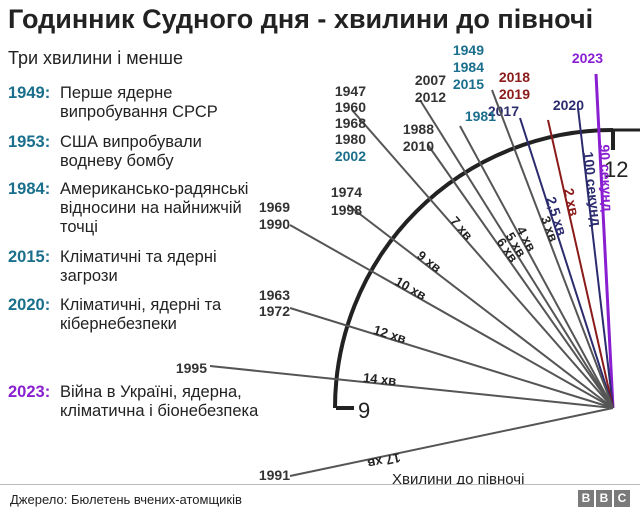 Image resolution: width=640 pixels, height=513 pixels. I want to click on legend-year: 1949:, so click(29, 93).